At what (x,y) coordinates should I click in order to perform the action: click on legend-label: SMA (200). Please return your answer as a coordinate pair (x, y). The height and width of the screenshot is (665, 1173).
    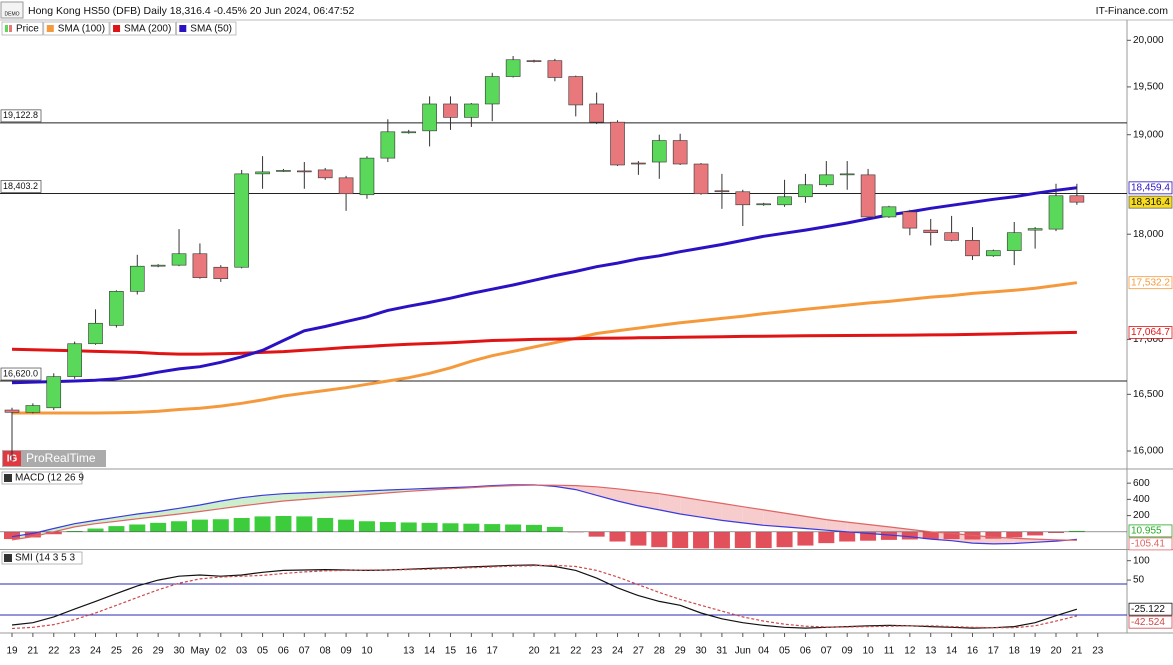
    Looking at the image, I should click on (147, 29).